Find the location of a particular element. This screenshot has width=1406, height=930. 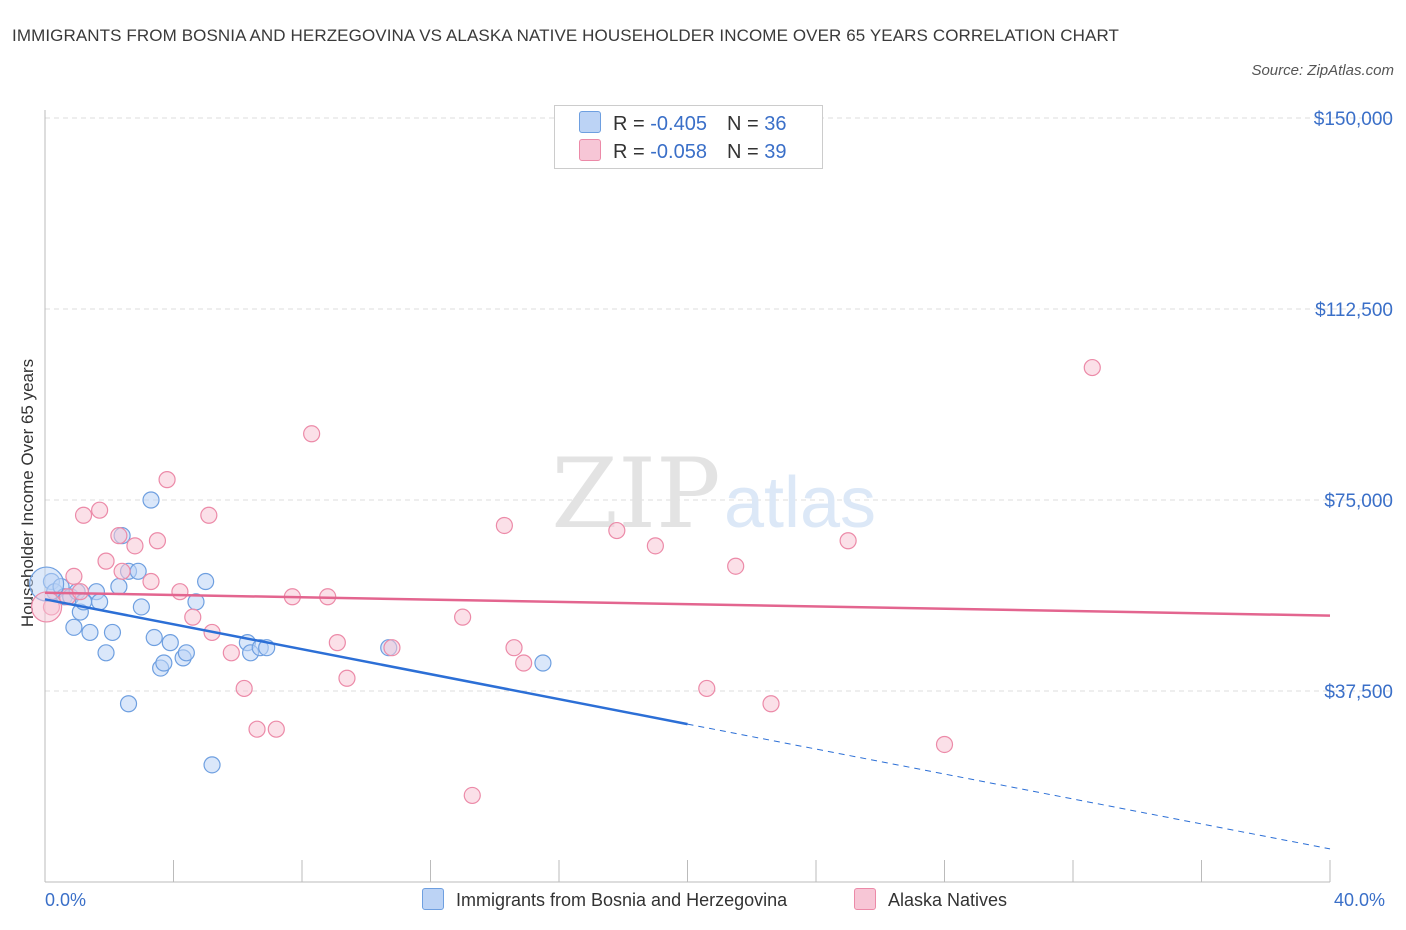

stats-legend: R = -0.405 N = 36 R = -0.058 N = 39 is located at coordinates (688, 137).